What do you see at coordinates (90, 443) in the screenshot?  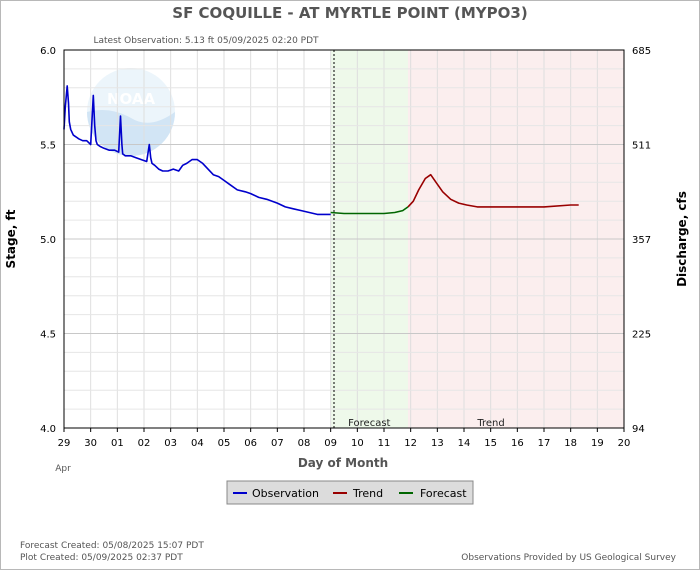 I see `x-tick-label: 30` at bounding box center [90, 443].